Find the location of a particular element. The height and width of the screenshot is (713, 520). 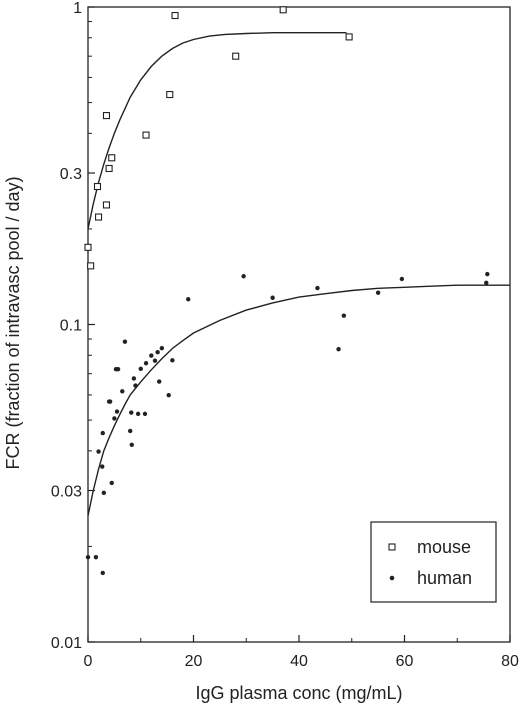

legend-box is located at coordinates (433, 562).